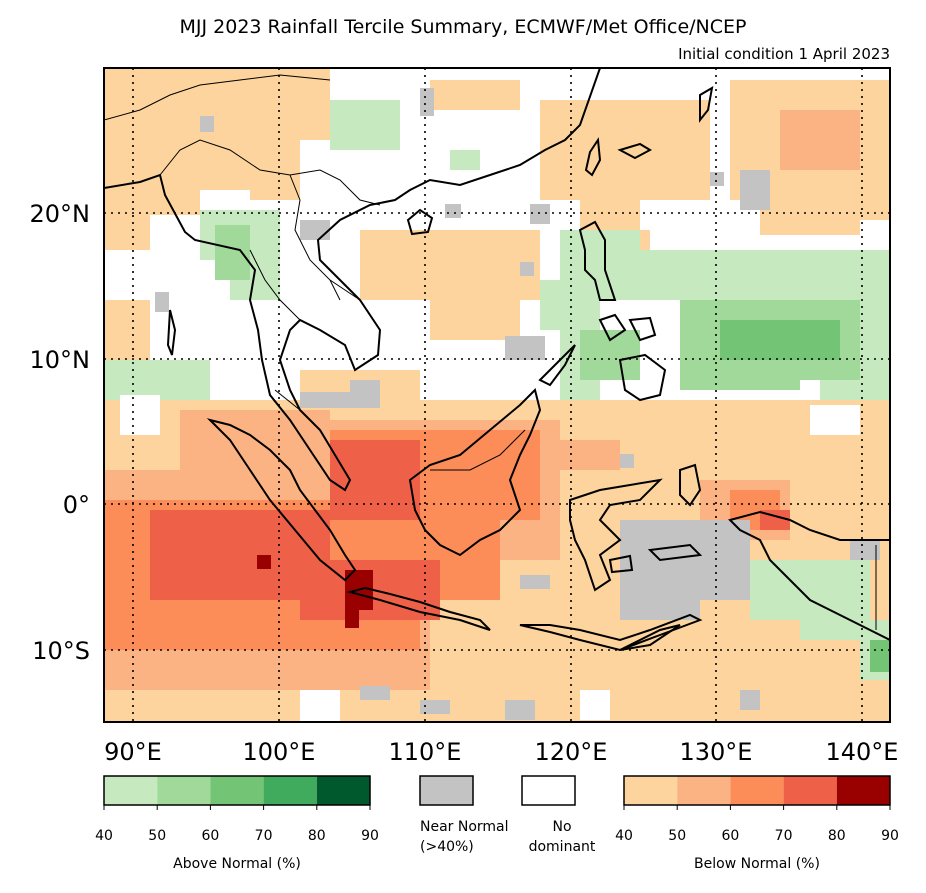 The image size is (926, 893). Describe the element at coordinates (548, 790) in the screenshot. I see `legend-swatch-no-dominant` at that location.